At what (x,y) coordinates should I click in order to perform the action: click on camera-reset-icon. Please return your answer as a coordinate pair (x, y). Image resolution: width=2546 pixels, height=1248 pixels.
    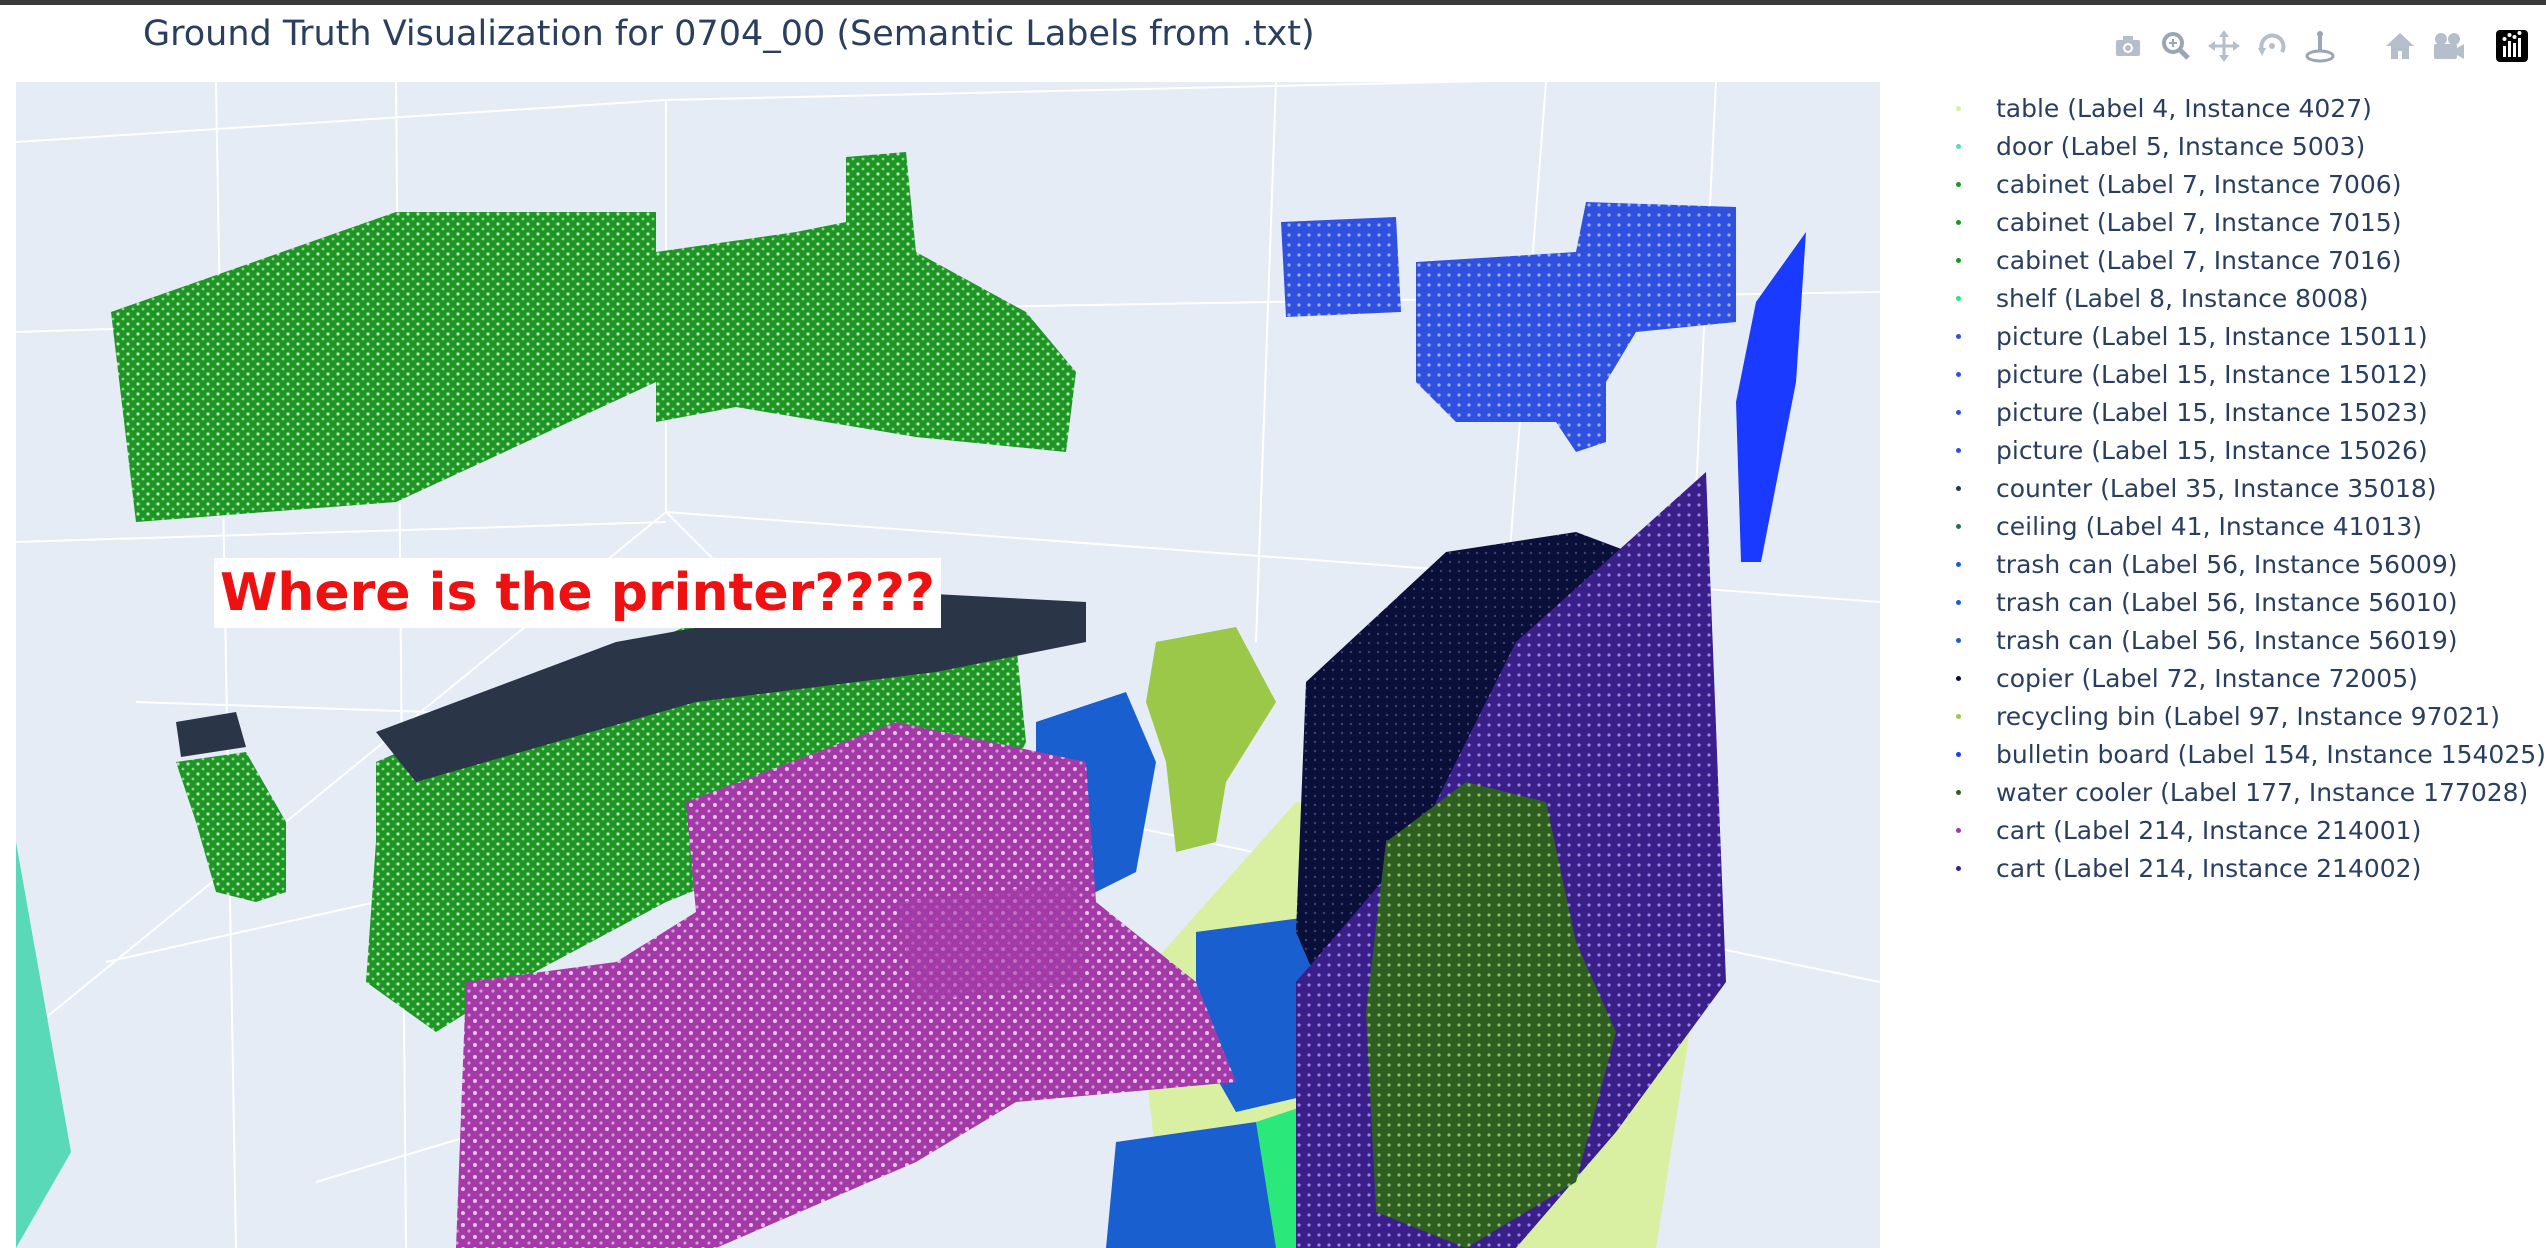
    Looking at the image, I should click on (2449, 46).